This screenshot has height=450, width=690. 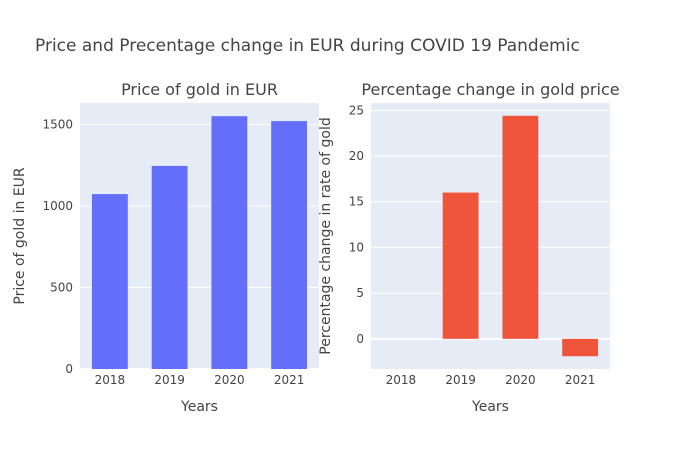 What do you see at coordinates (490, 407) in the screenshot?
I see `percent-x-axis-title: Years` at bounding box center [490, 407].